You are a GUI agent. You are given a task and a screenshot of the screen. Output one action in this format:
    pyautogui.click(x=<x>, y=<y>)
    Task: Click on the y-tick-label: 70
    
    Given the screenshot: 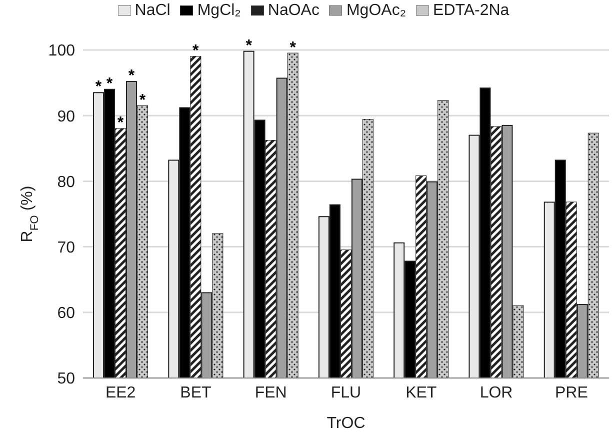 What is the action you would take?
    pyautogui.click(x=66, y=247)
    